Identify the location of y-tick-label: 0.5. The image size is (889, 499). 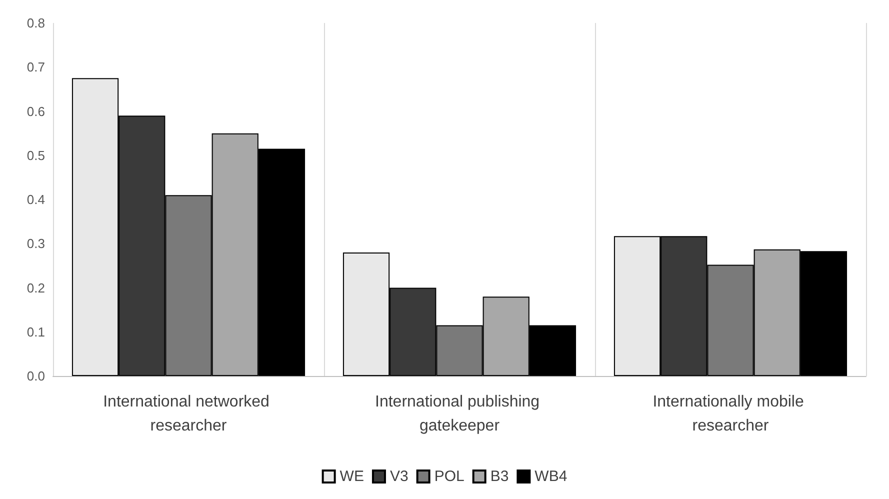
(35, 155).